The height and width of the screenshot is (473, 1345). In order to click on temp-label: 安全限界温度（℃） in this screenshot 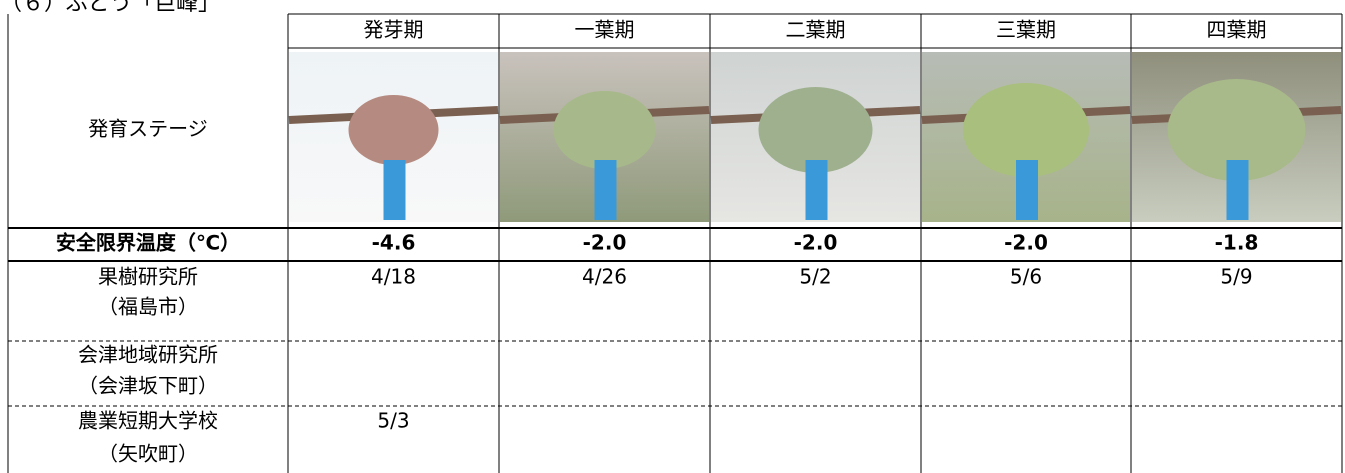, I will do `click(148, 243)`.